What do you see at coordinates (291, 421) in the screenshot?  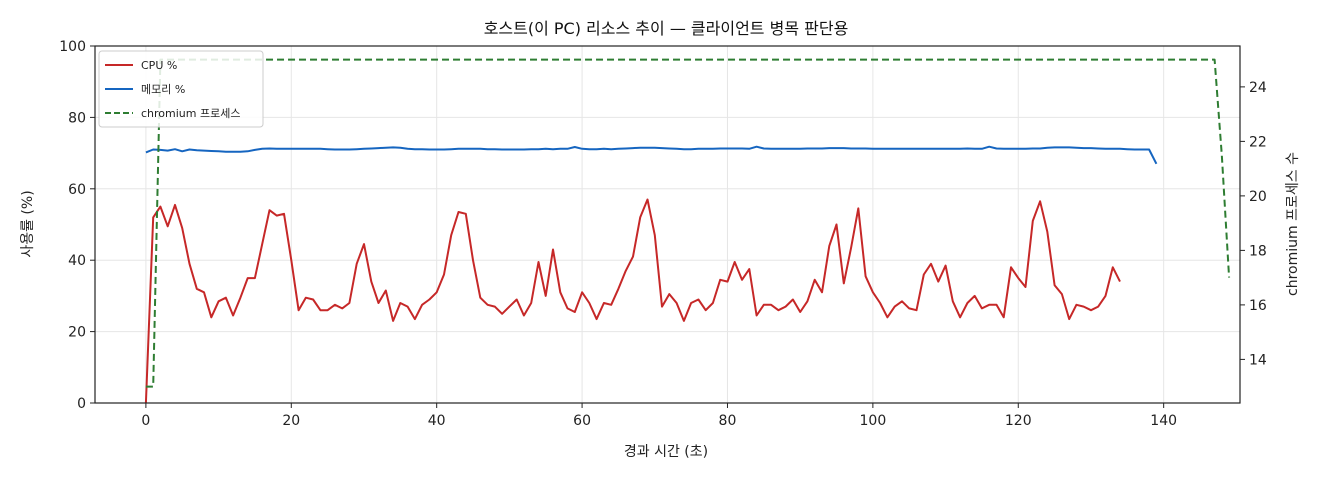 I see `x-tick-label: 20` at bounding box center [291, 421].